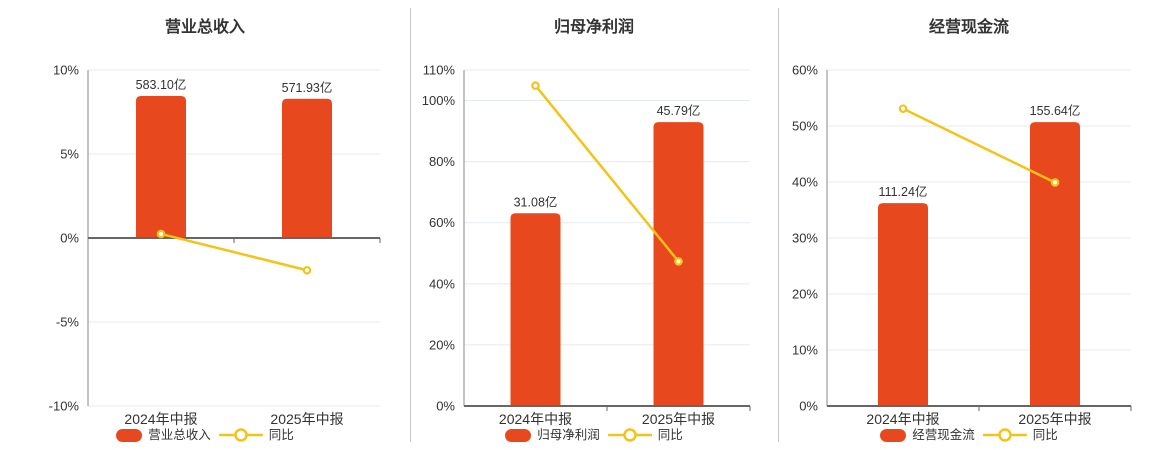 The image size is (1160, 450). I want to click on chart-title: 营业总收入, so click(204, 27).